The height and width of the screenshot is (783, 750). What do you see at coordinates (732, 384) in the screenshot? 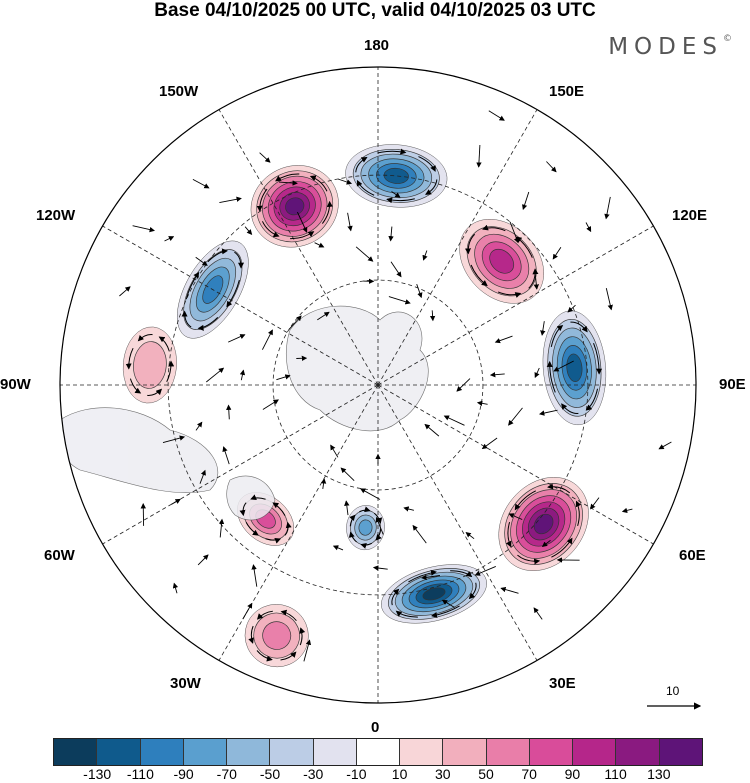
I see `lon-label-90e: 90E` at bounding box center [732, 384].